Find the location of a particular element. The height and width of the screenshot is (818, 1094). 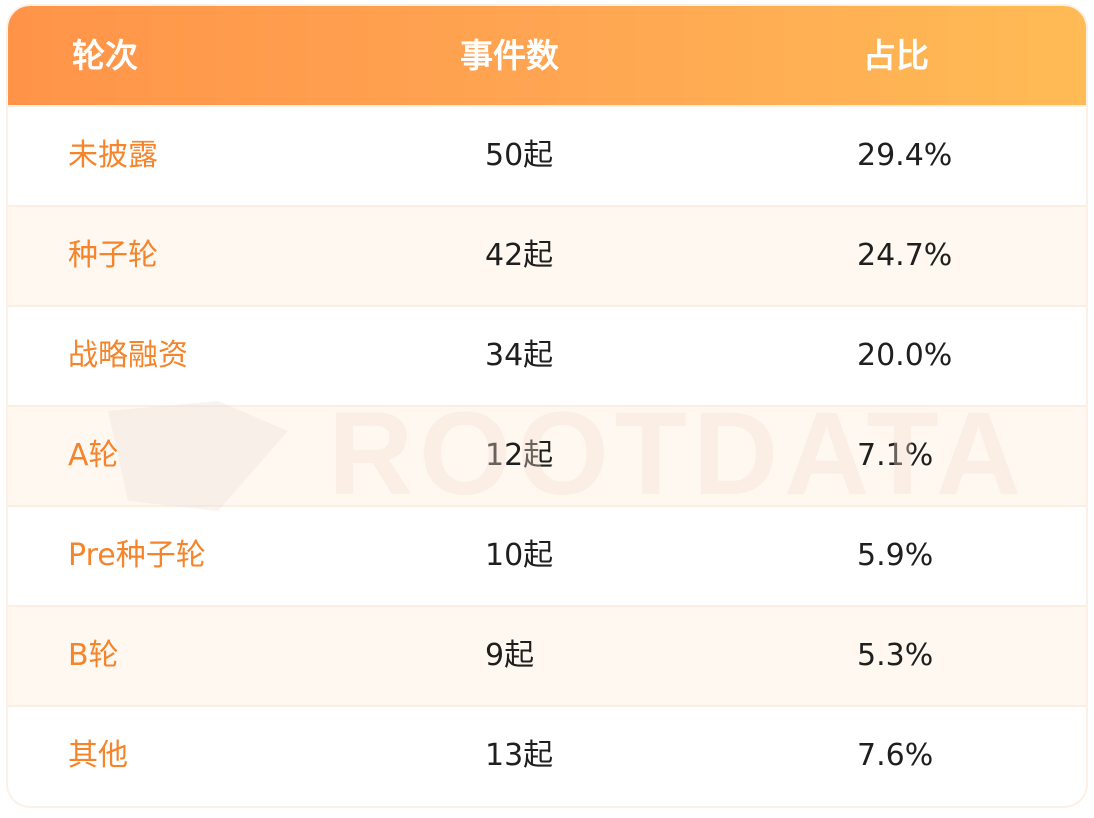

cell-round: 战略融资 is located at coordinates (128, 355).